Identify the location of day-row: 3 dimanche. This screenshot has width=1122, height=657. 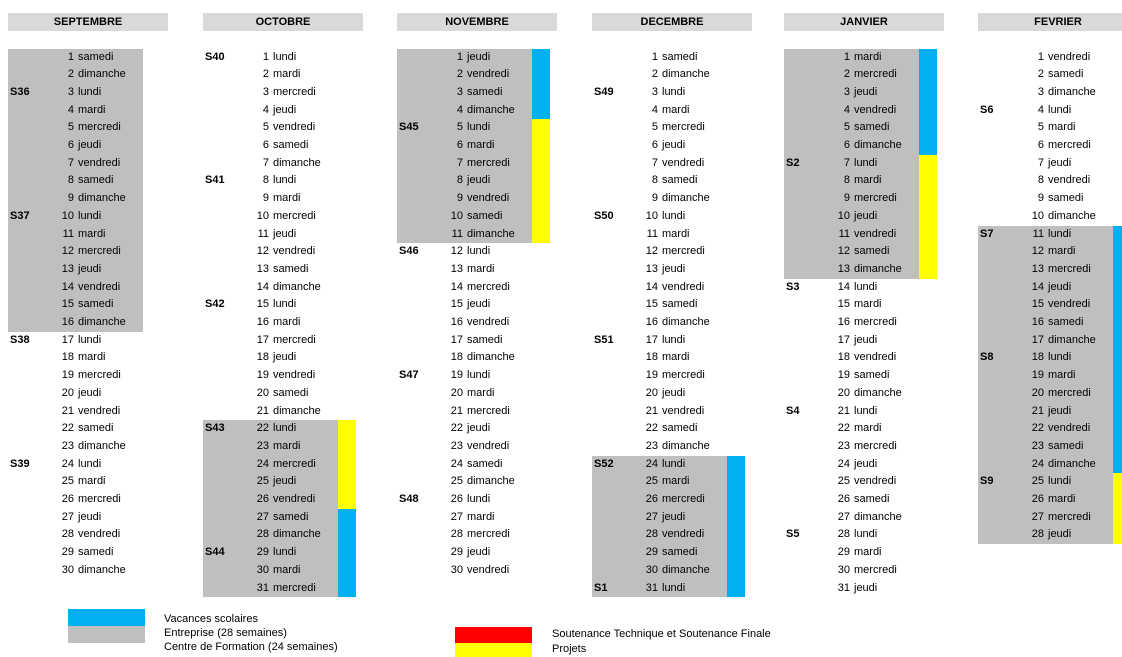
(1050, 93).